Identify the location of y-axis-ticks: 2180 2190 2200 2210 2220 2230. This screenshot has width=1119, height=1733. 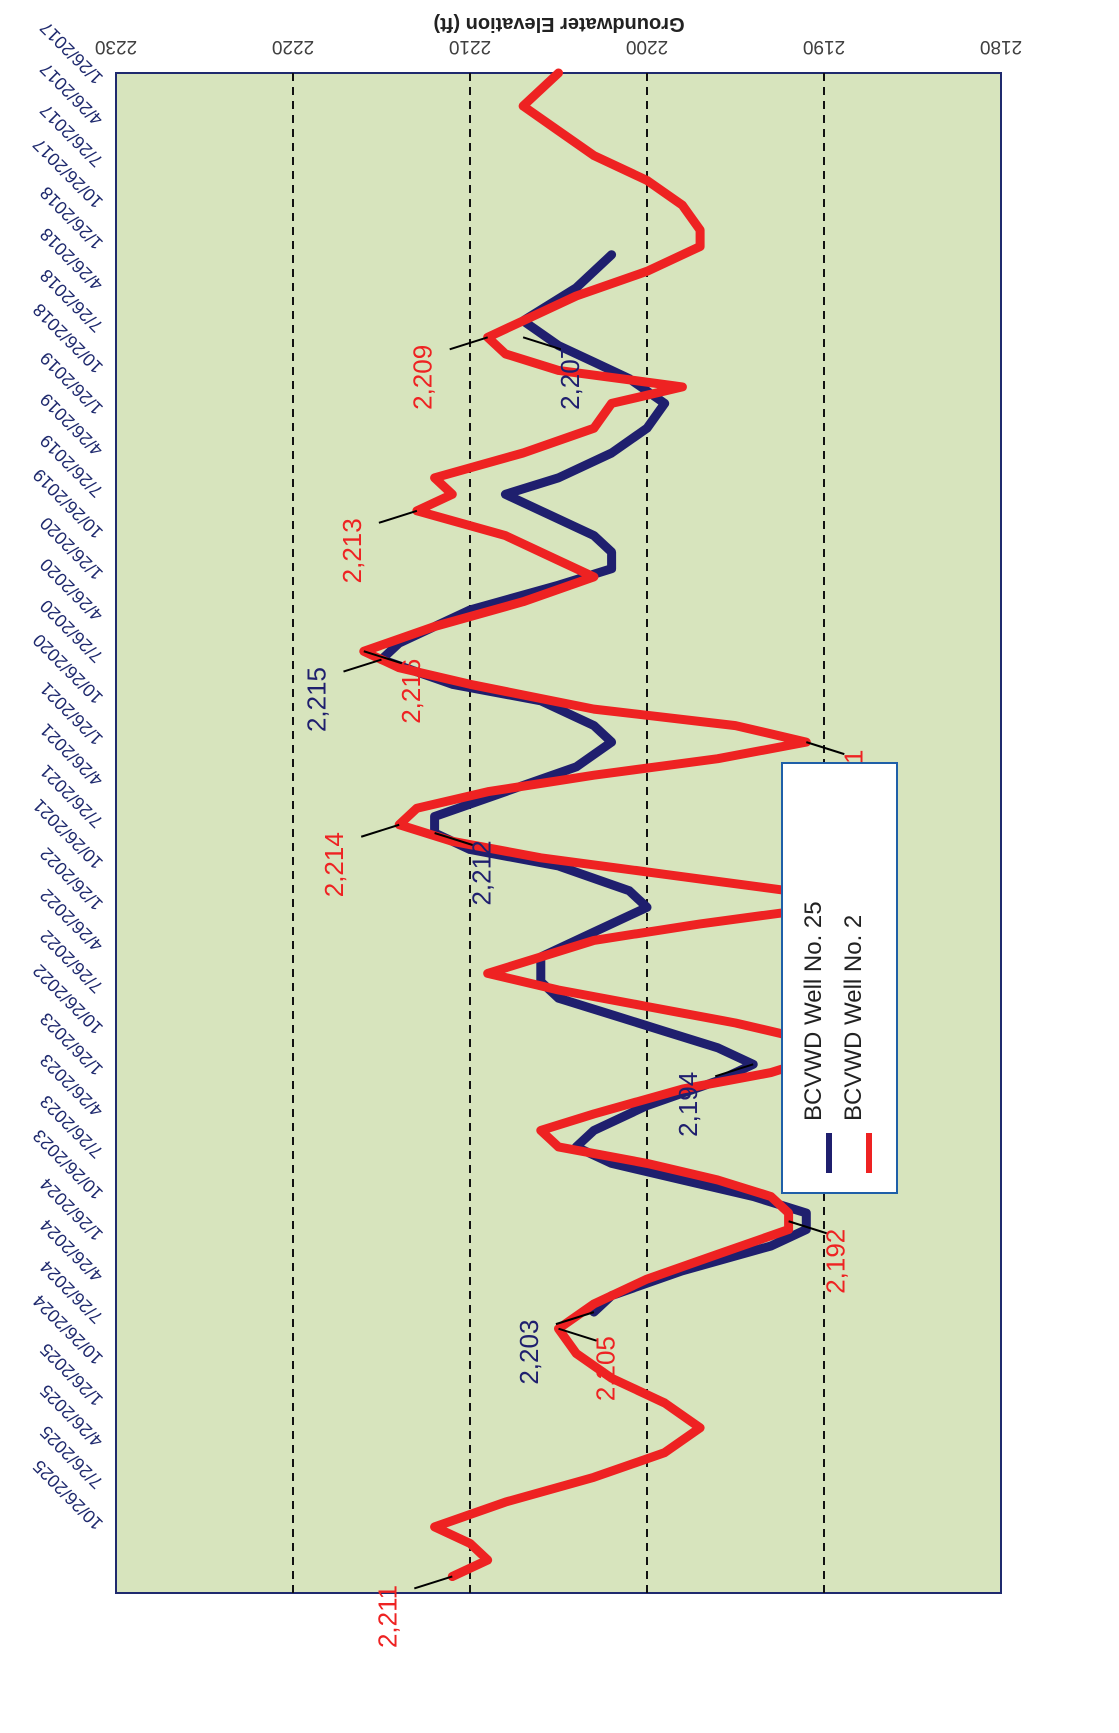
(558, 46).